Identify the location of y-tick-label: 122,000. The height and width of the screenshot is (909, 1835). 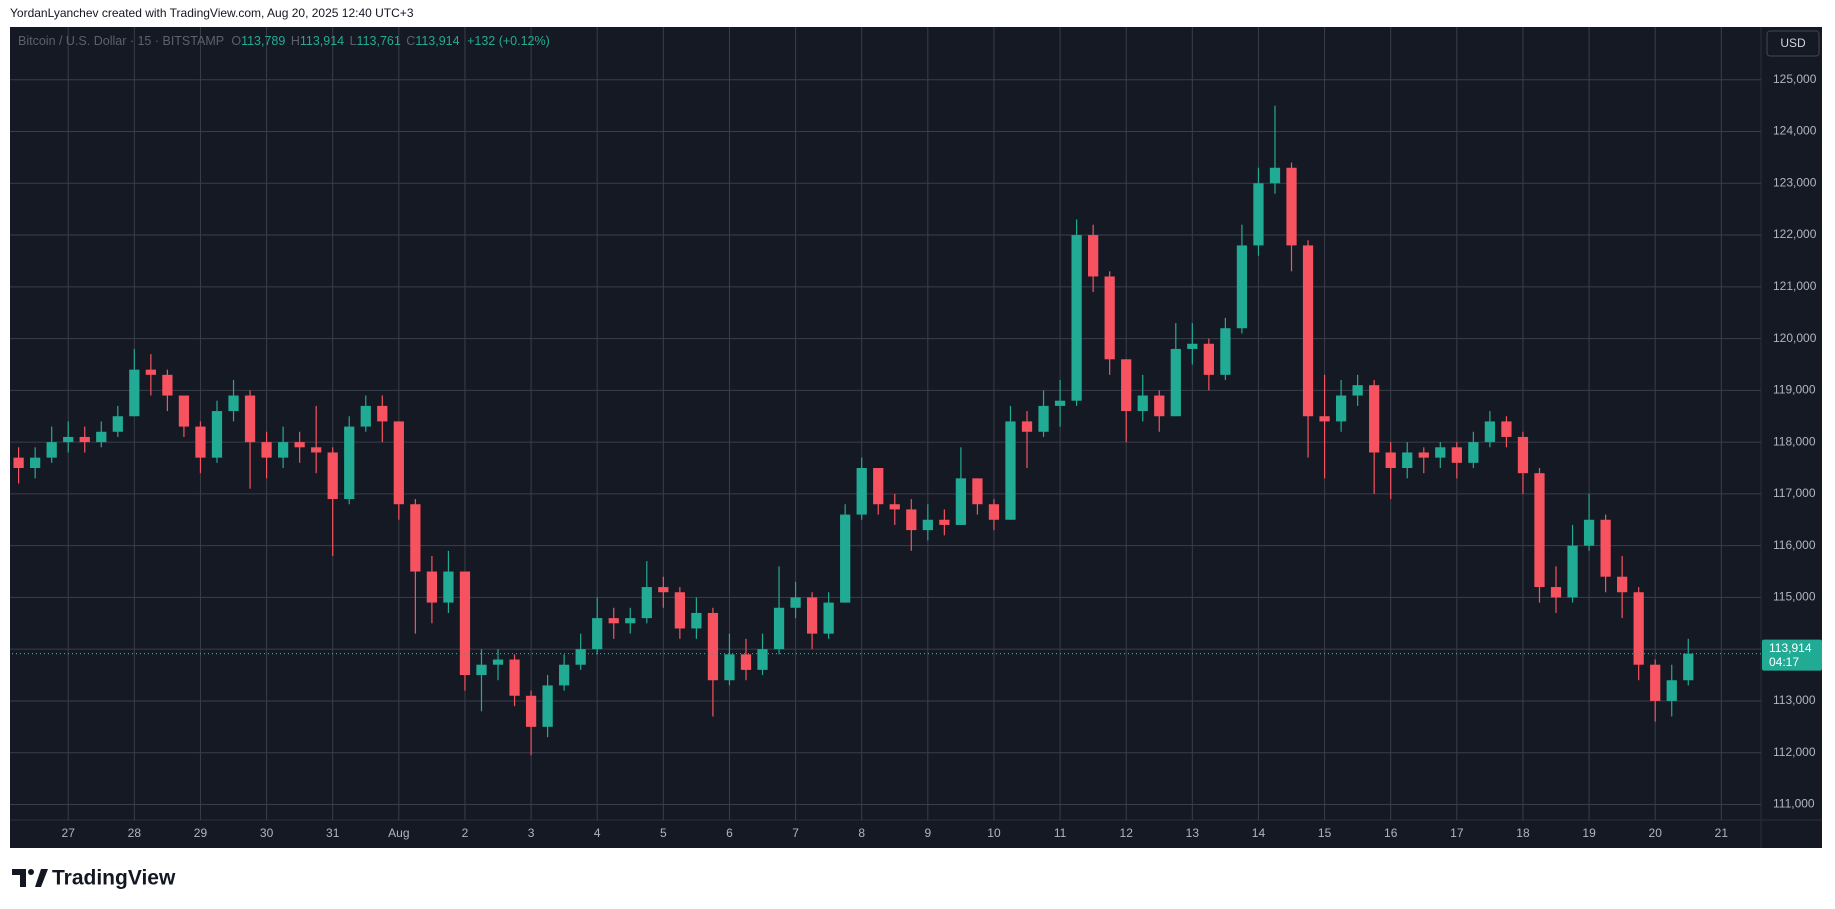
(1795, 234).